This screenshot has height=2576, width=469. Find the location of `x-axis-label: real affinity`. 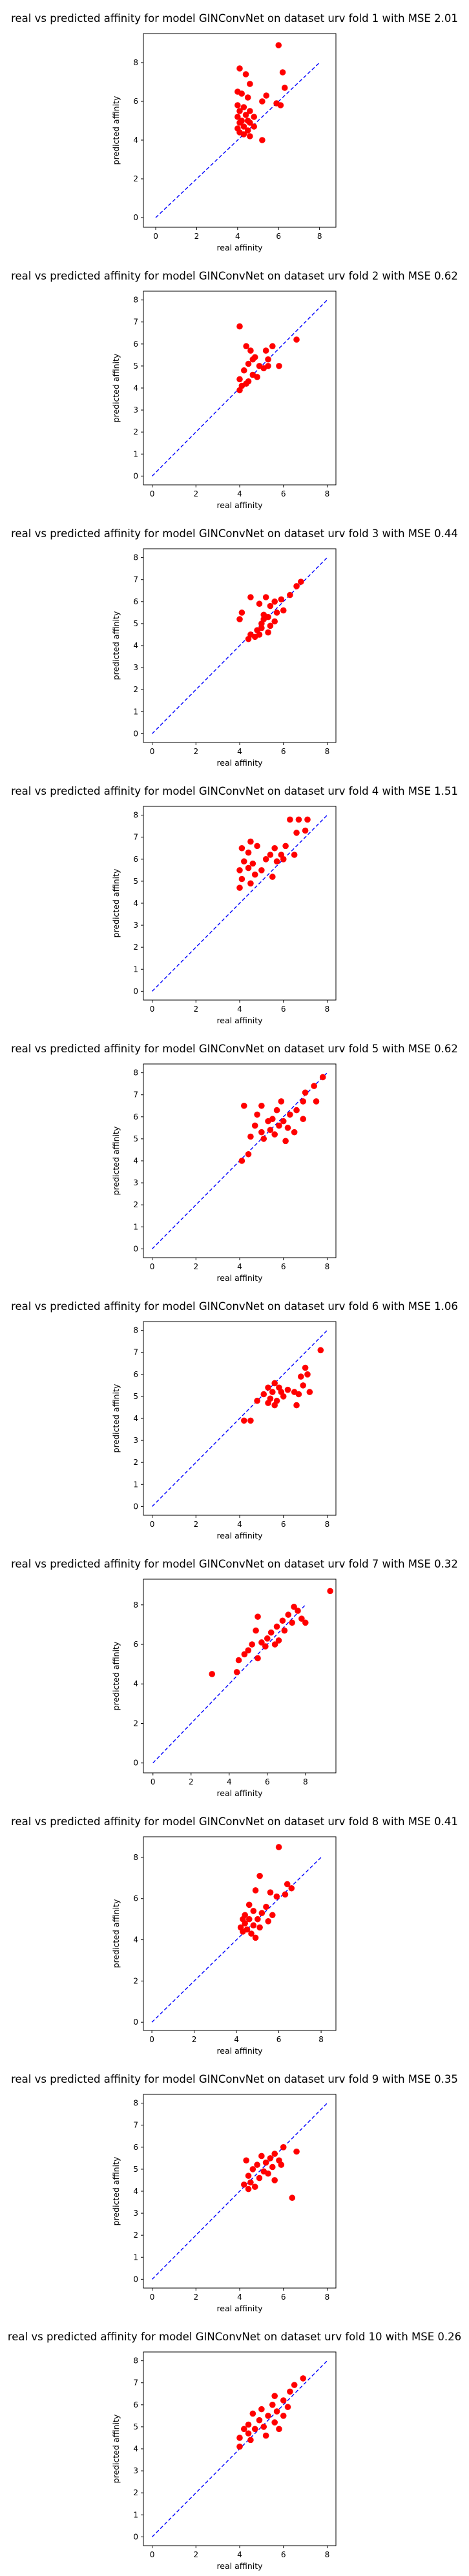

x-axis-label: real affinity is located at coordinates (240, 1278).